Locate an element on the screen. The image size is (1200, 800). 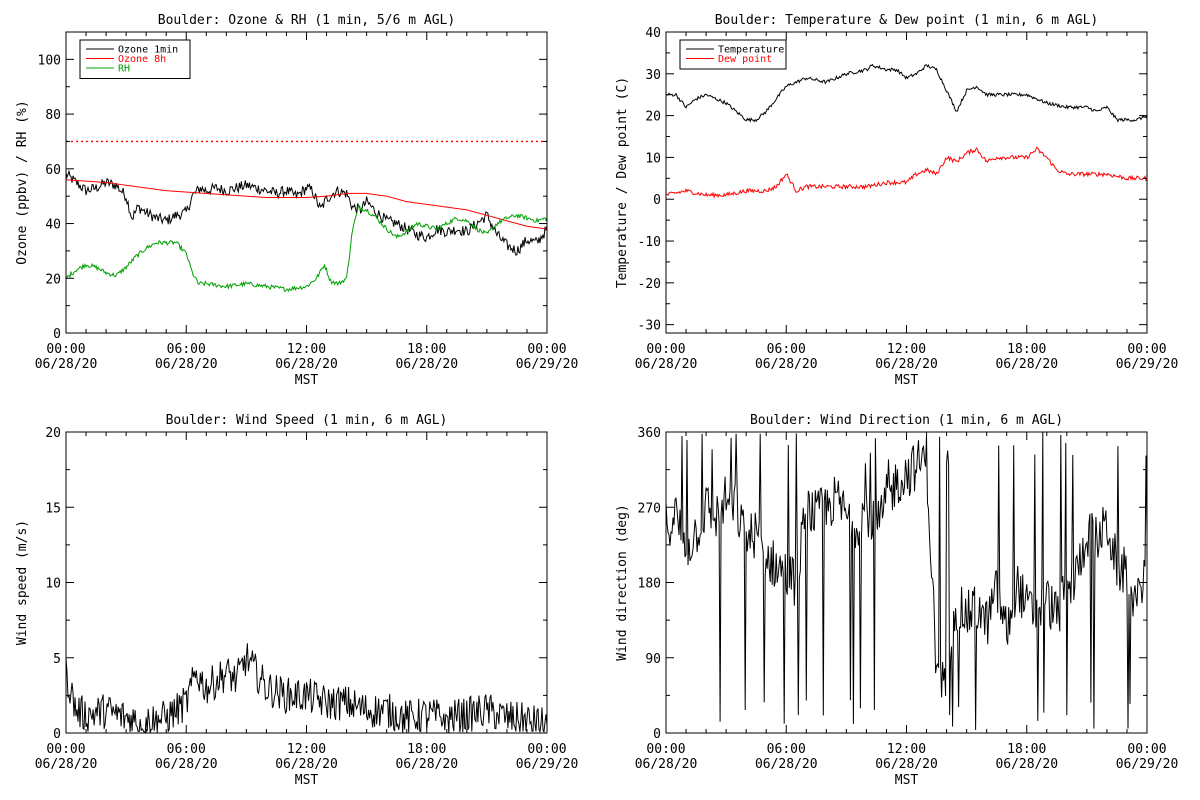
series-line-ozone-8h is located at coordinates (306, 204).